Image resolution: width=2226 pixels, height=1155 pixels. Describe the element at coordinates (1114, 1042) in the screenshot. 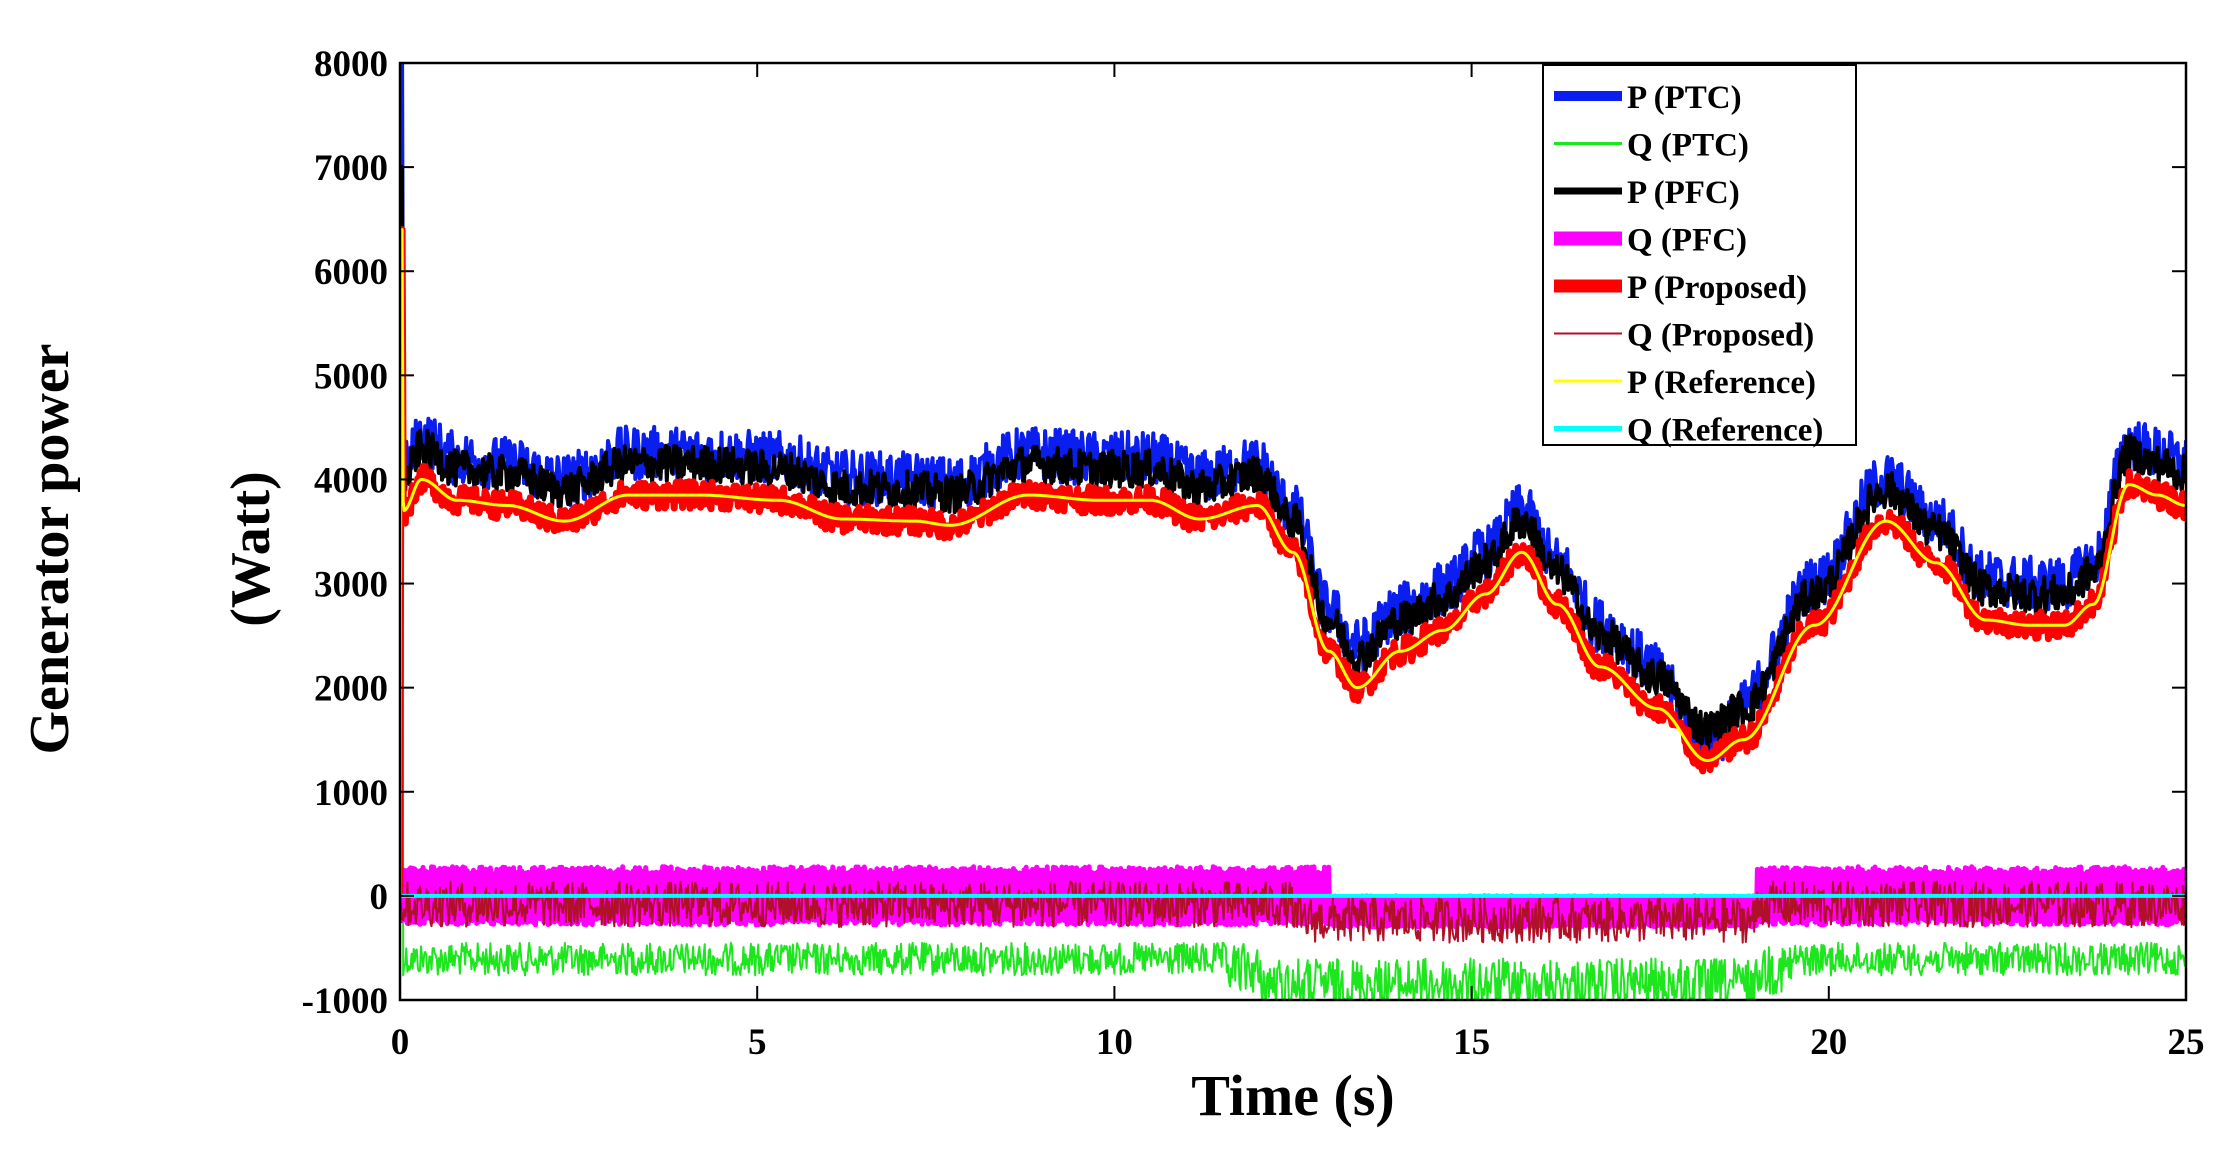

I see `x-tick-label: 10` at that location.